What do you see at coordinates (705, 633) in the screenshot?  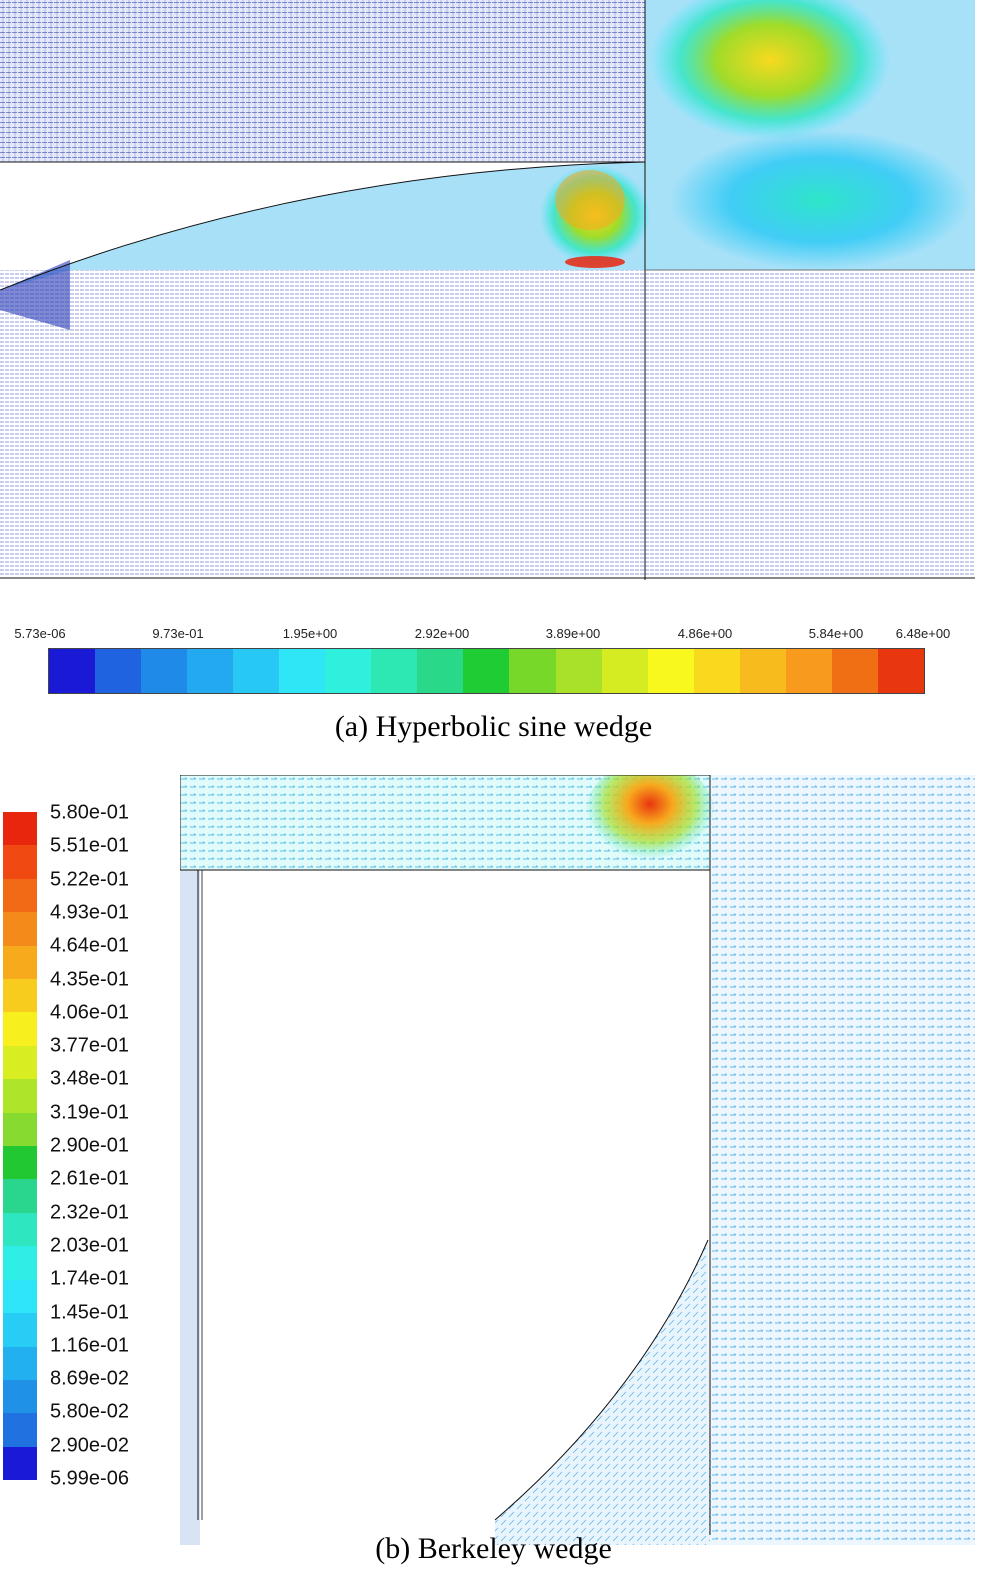 I see `colorbar-a-tick: 4.86e+00` at bounding box center [705, 633].